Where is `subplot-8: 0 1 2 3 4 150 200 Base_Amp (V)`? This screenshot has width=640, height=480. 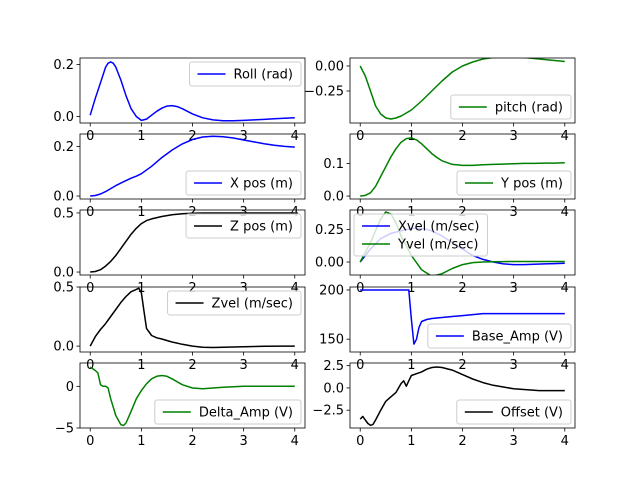 subplot-8: 0 1 2 3 4 150 200 Base_Amp (V) is located at coordinates (447, 328).